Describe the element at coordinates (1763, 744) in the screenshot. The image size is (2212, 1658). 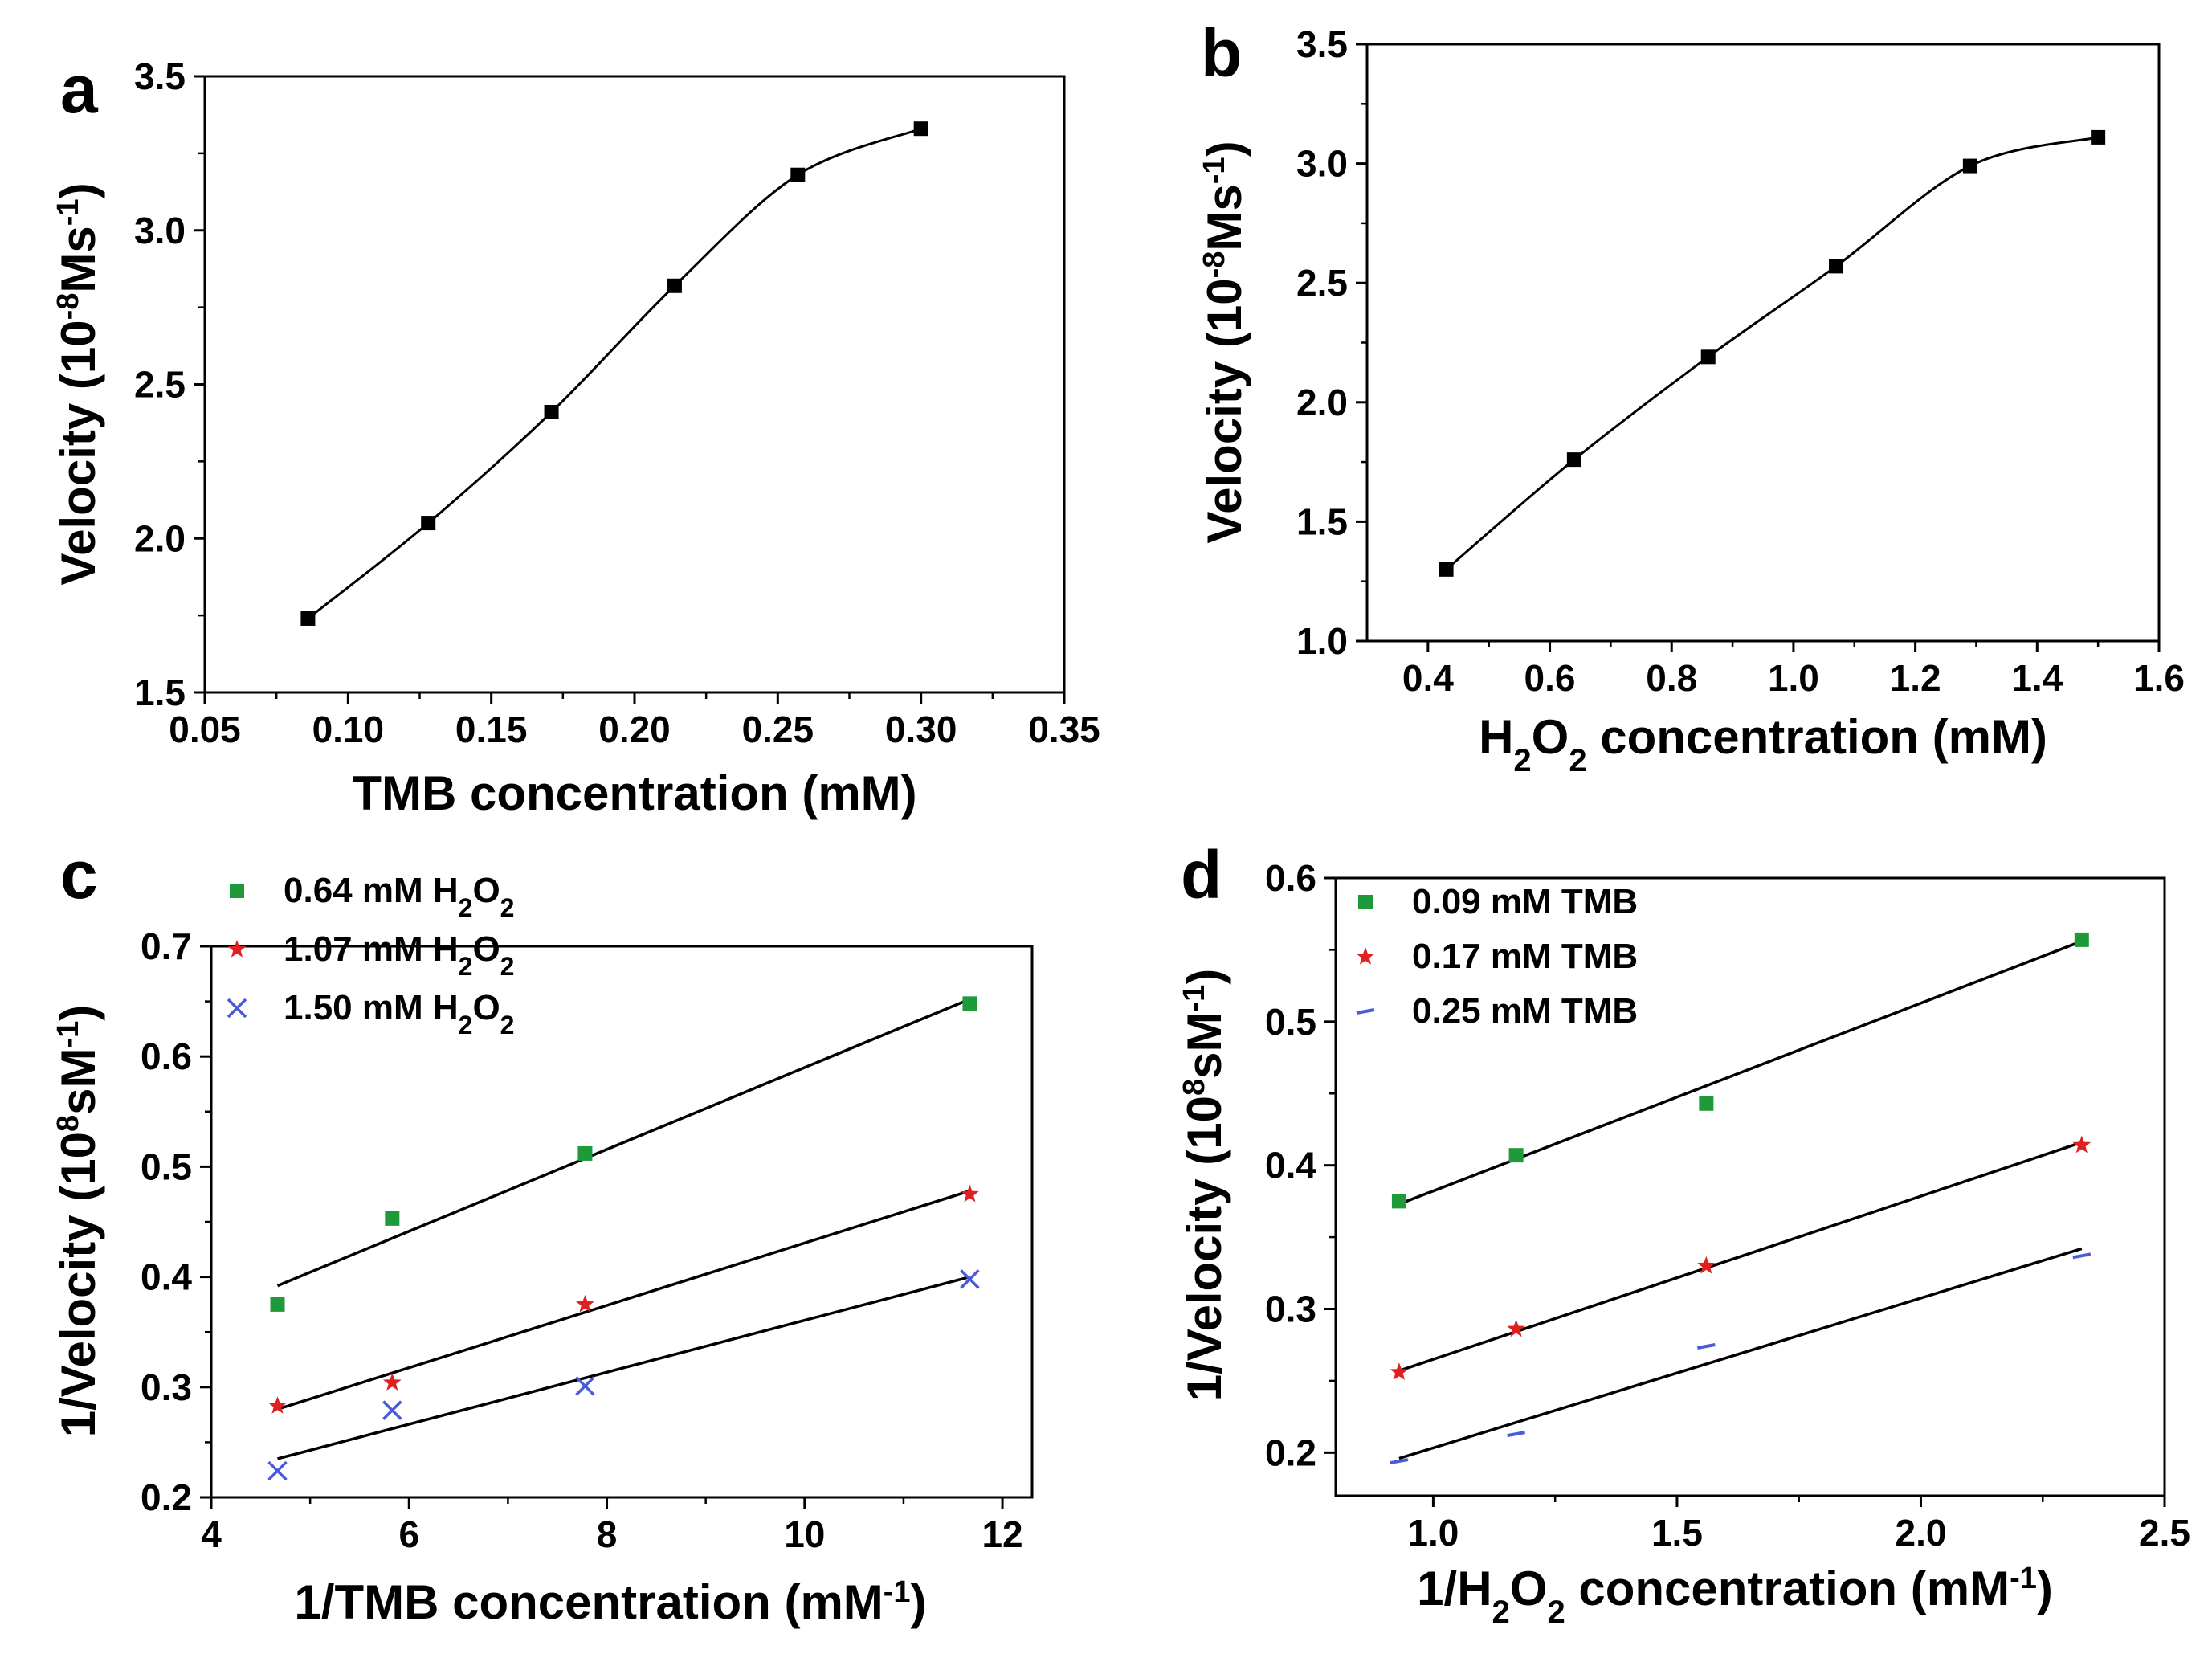
I see `x-axis-title: H2O2 concentration (mM)` at that location.